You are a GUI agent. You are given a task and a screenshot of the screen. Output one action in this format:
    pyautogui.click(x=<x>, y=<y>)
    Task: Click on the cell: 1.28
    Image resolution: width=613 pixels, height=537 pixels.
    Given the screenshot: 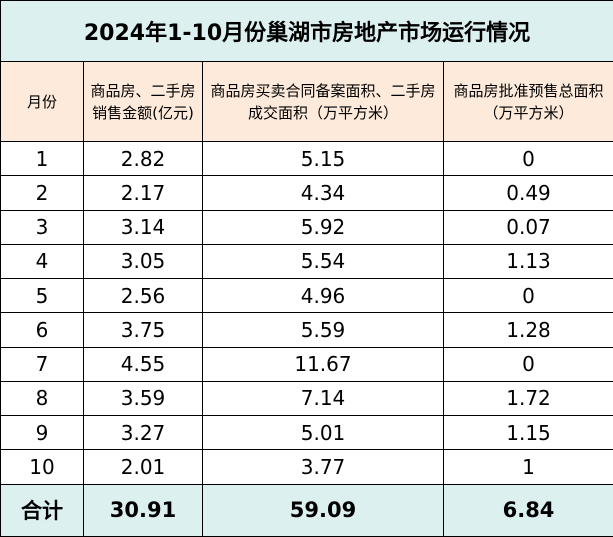 What is the action you would take?
    pyautogui.click(x=527, y=330)
    